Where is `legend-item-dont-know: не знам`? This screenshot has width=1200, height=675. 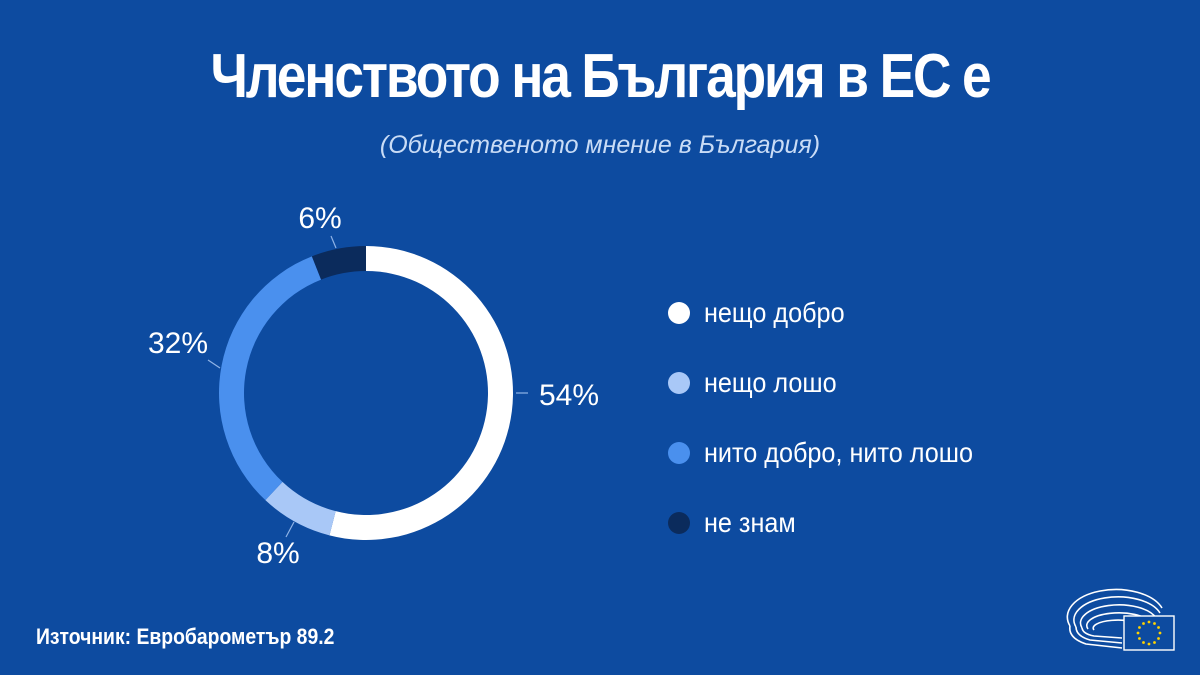
legend-item-dont-know: не знам is located at coordinates (835, 523).